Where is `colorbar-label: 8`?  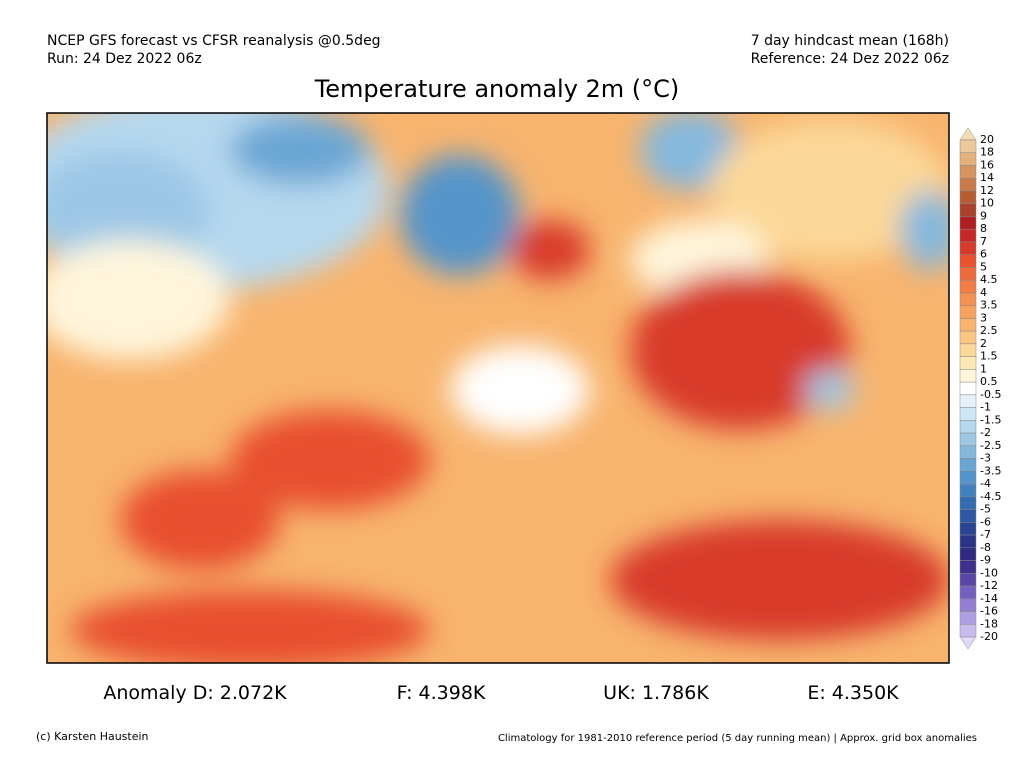 colorbar-label: 8 is located at coordinates (983, 228).